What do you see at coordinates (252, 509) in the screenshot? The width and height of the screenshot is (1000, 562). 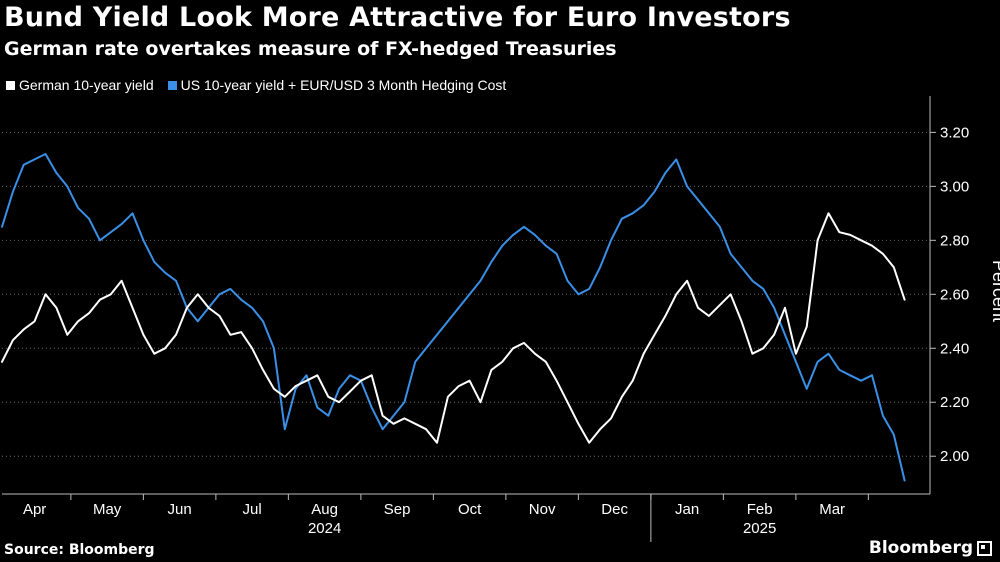 I see `x-tick-label: Jul` at bounding box center [252, 509].